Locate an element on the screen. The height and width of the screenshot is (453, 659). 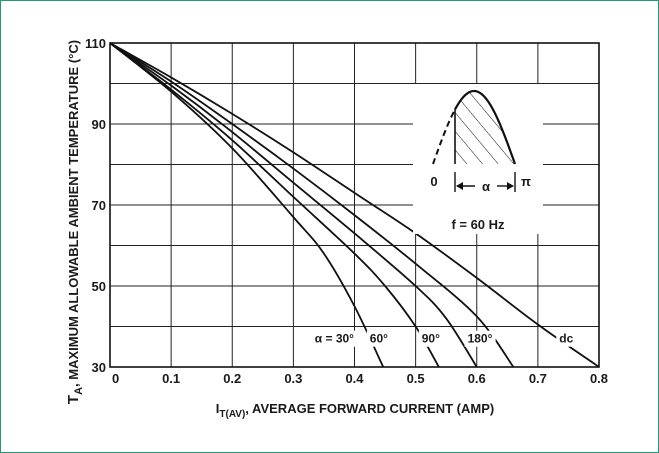
x-tick-label: 0.2 is located at coordinates (232, 378).